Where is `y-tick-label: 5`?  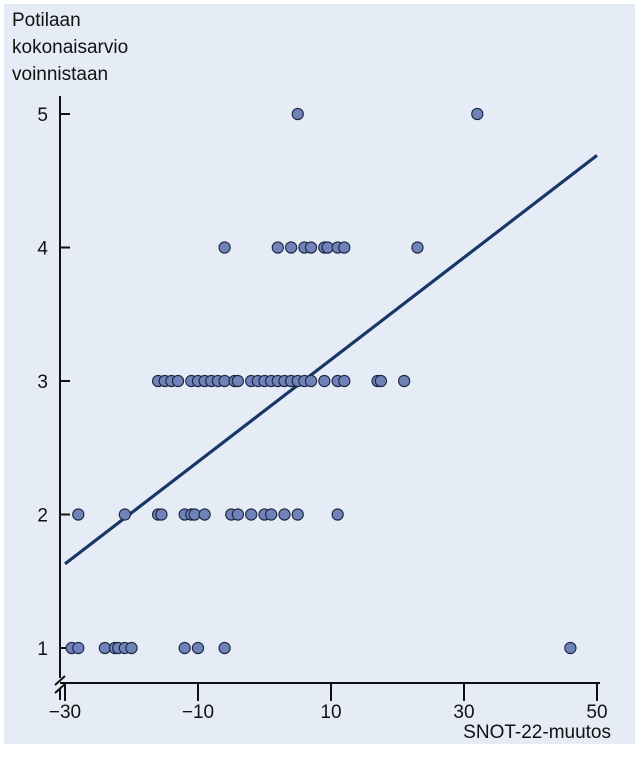 y-tick-label: 5 is located at coordinates (42, 115).